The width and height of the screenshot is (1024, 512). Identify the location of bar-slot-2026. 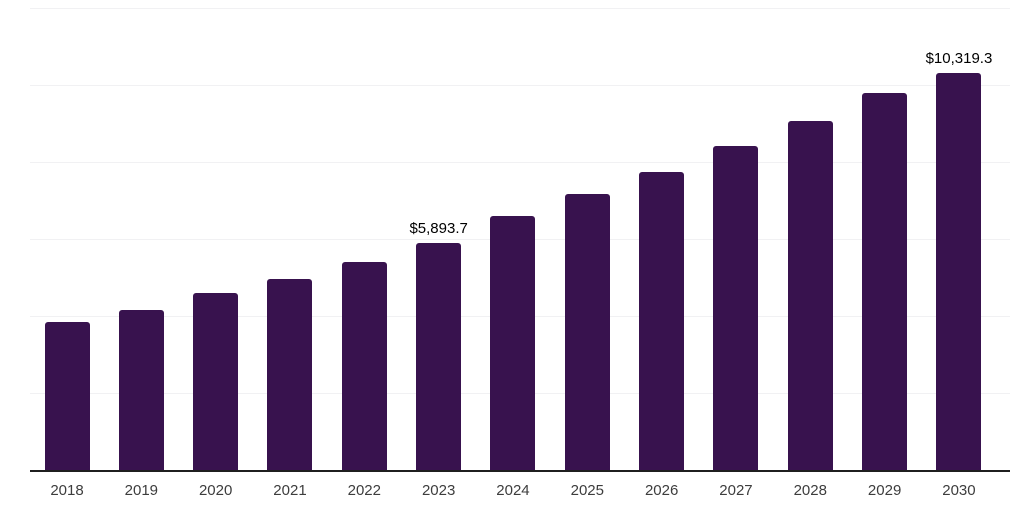
(662, 239).